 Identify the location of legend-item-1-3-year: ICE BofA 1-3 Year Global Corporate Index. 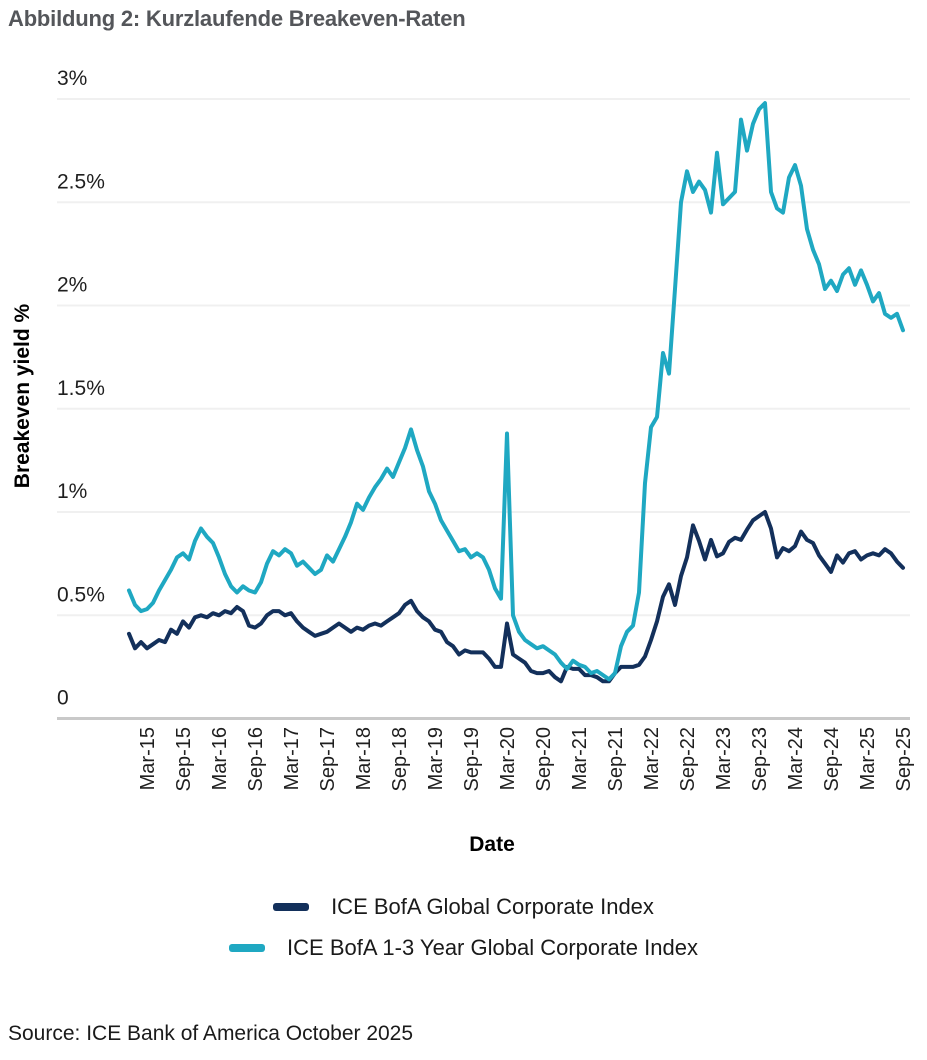
(463, 948).